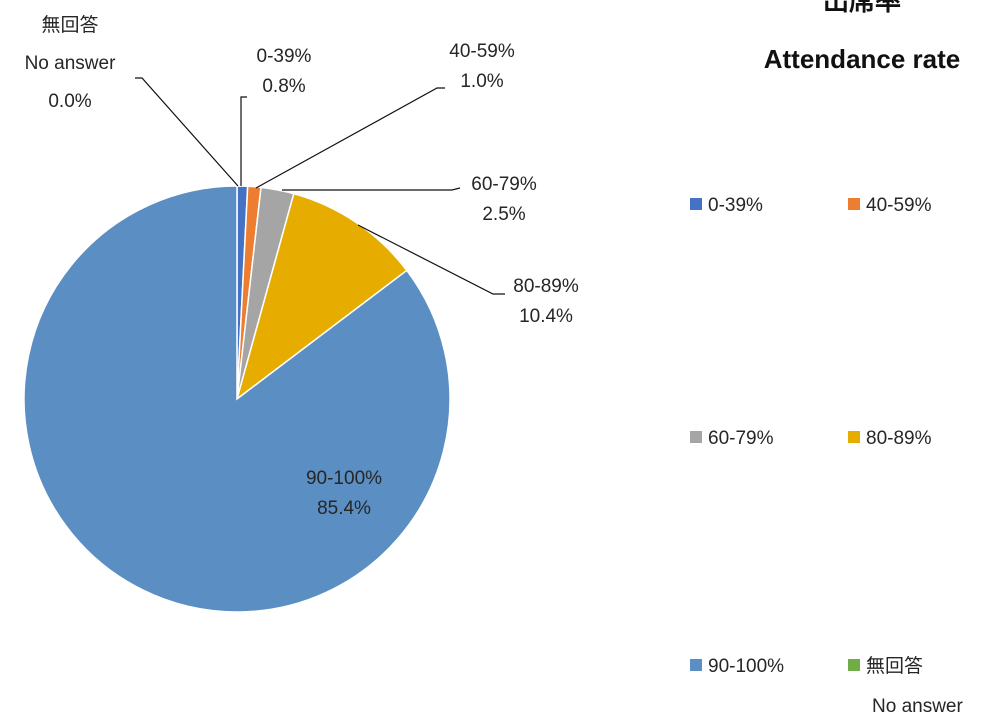 The height and width of the screenshot is (718, 1003). What do you see at coordinates (746, 666) in the screenshot?
I see `legend-label-90-100: 90-100%` at bounding box center [746, 666].